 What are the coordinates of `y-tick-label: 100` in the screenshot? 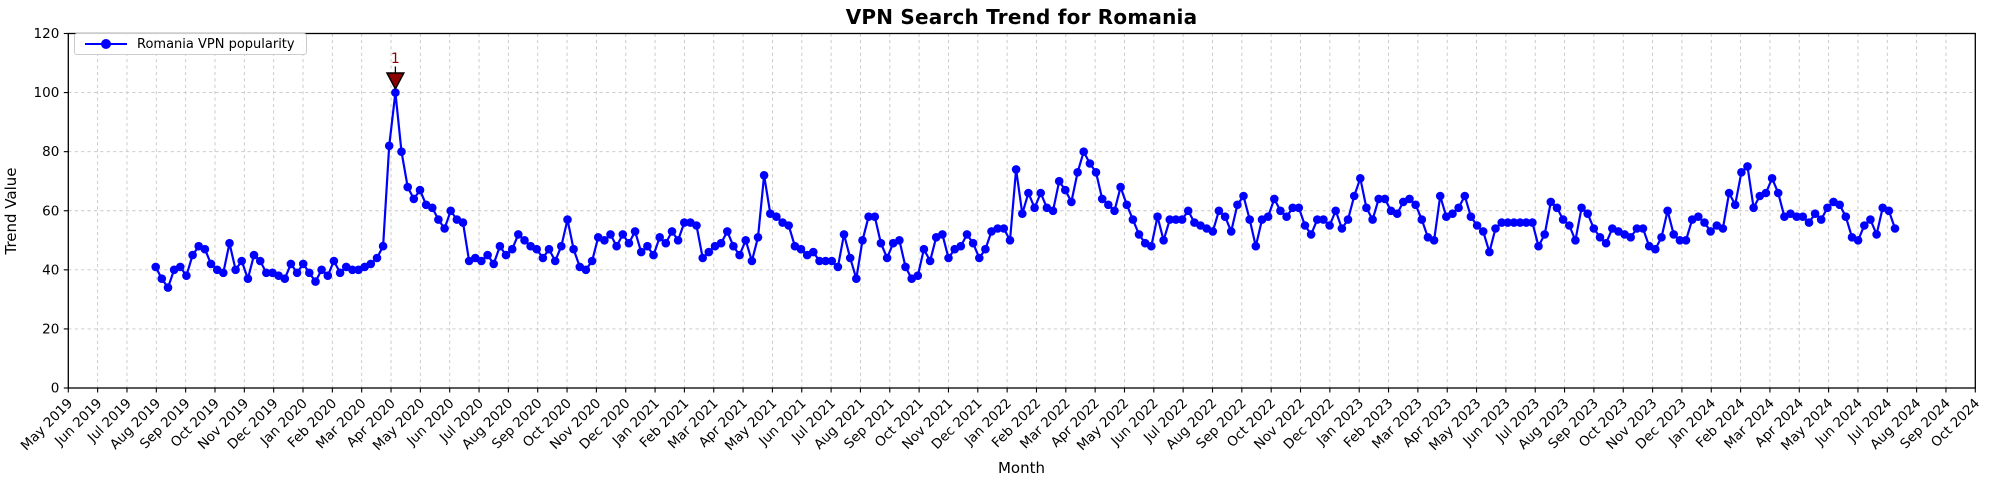 It's located at (47, 93).